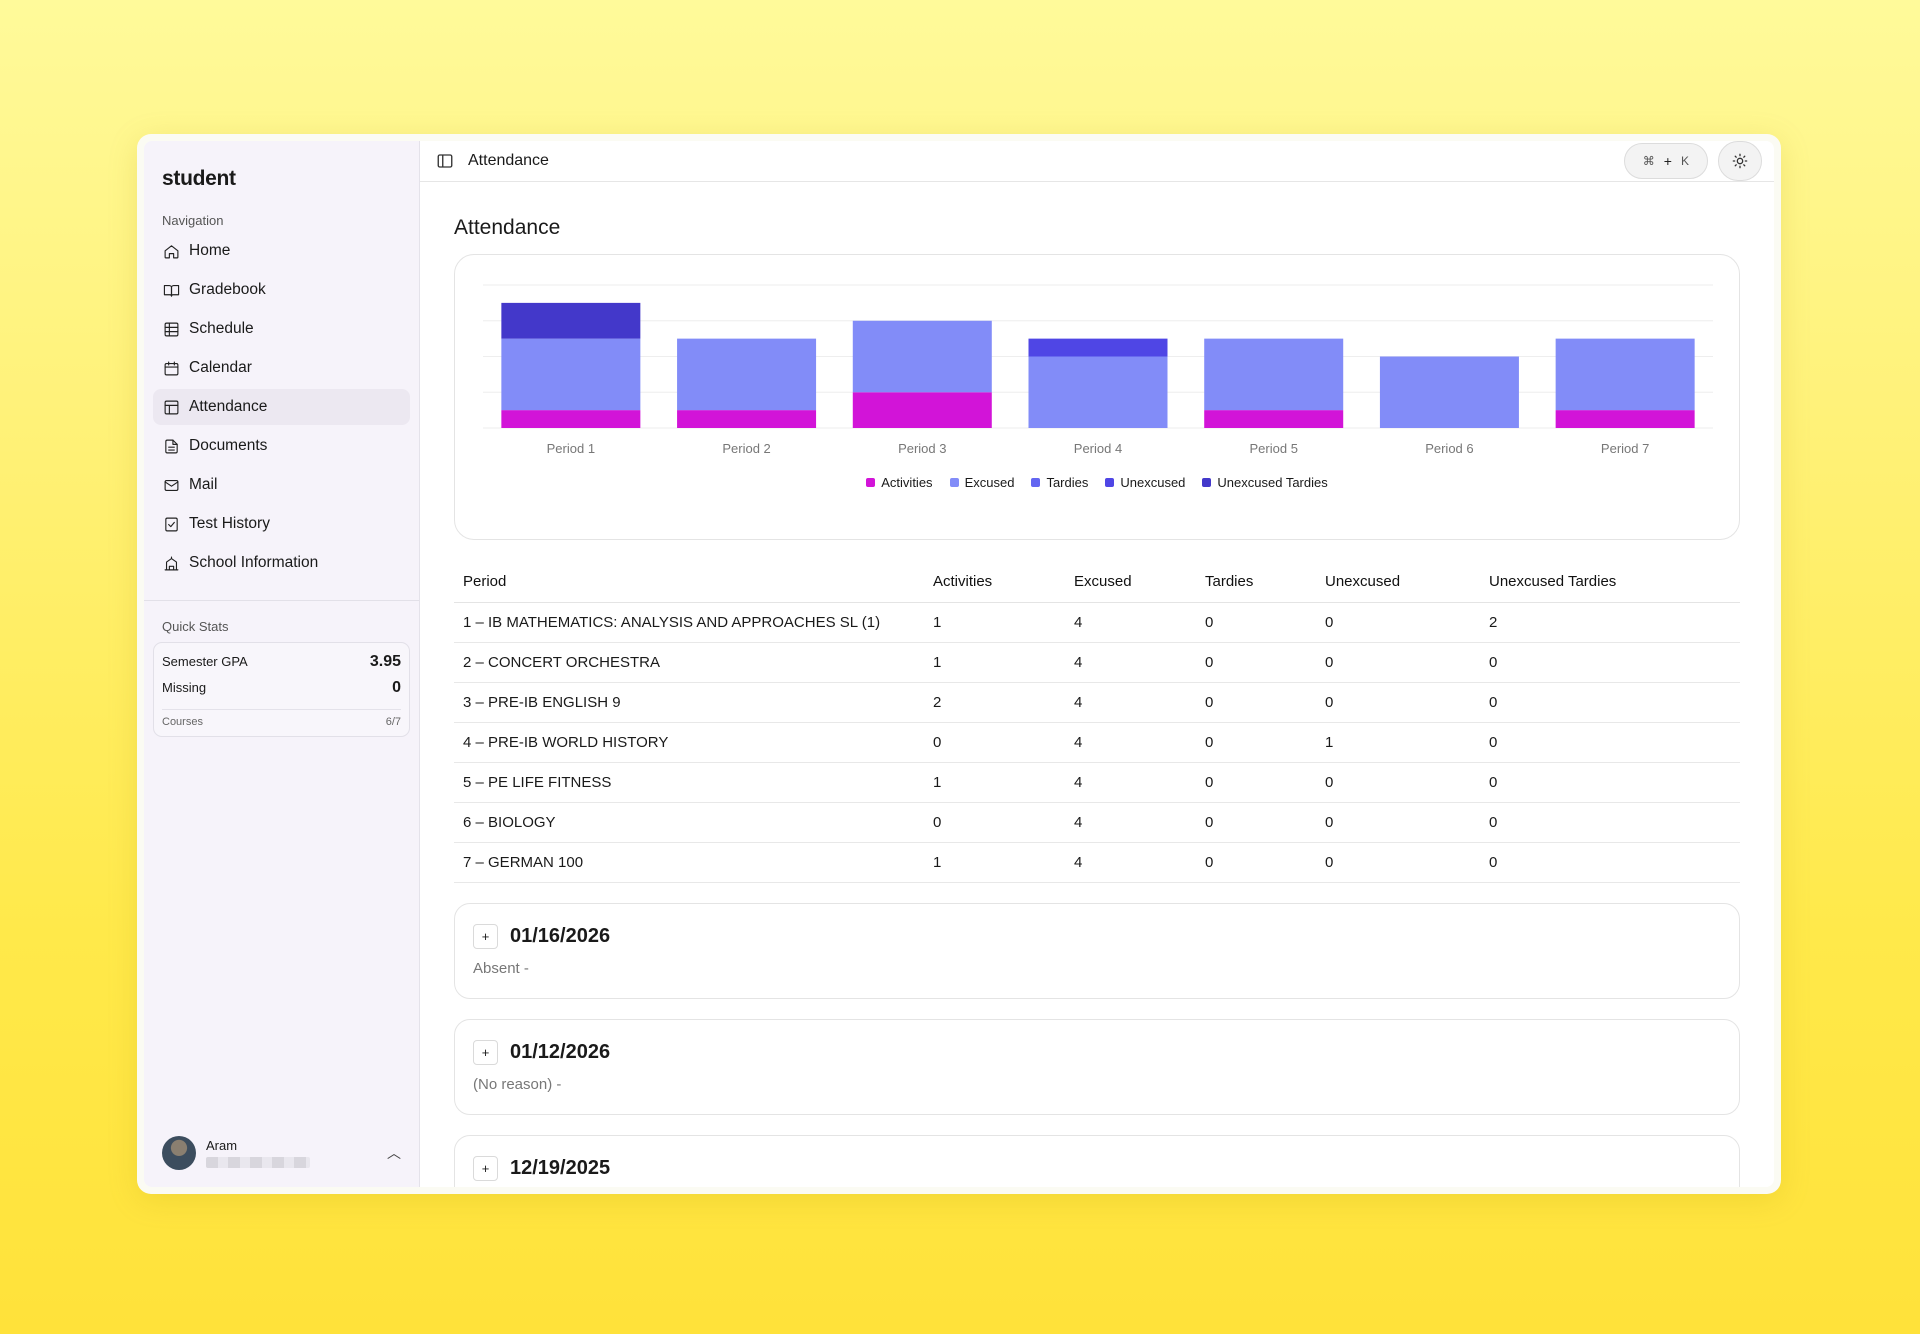 The image size is (1920, 1334). I want to click on mail-icon, so click(171, 485).